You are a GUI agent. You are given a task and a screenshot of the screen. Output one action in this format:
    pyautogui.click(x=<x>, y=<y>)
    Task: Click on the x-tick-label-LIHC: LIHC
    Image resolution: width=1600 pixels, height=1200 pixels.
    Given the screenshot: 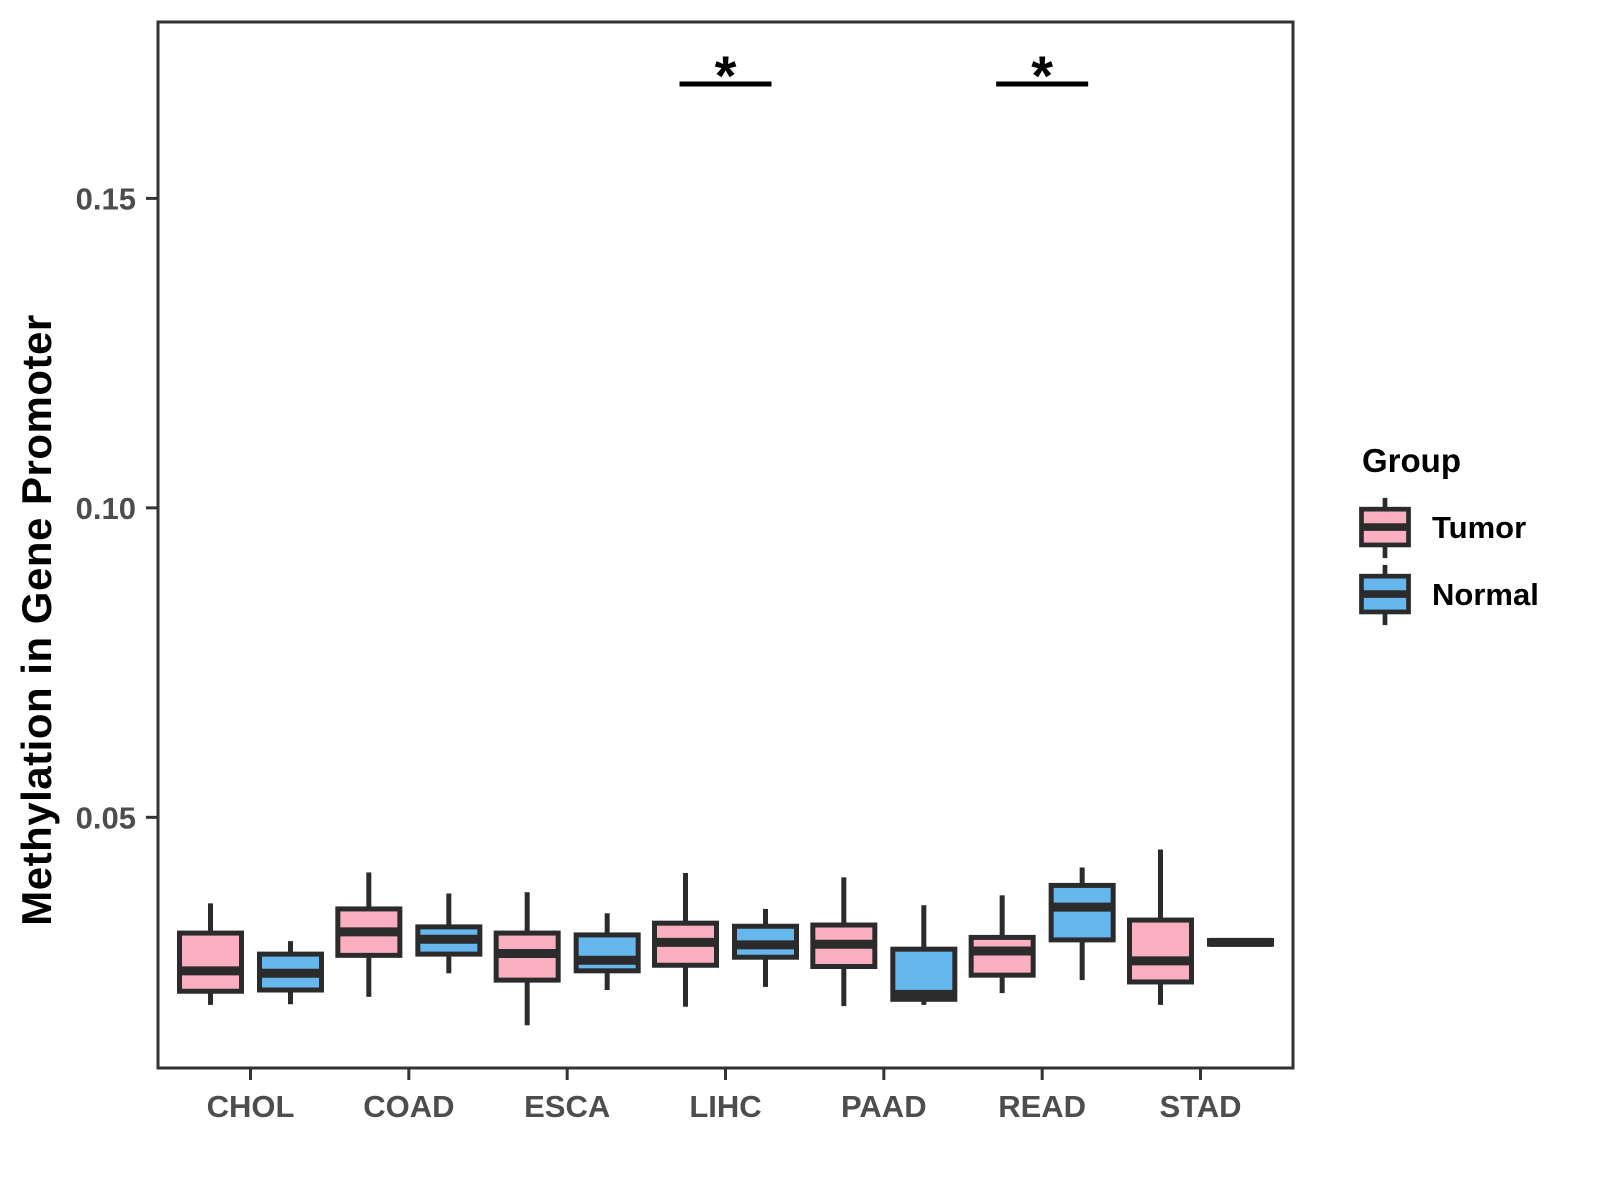 What is the action you would take?
    pyautogui.click(x=725, y=1106)
    